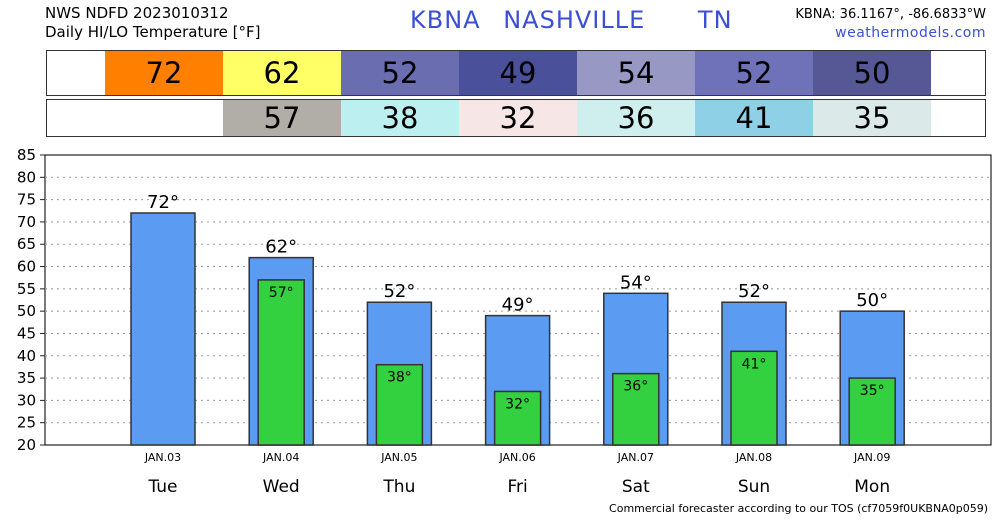 The image size is (1000, 520). I want to click on y-tick-label: 85, so click(26, 155).